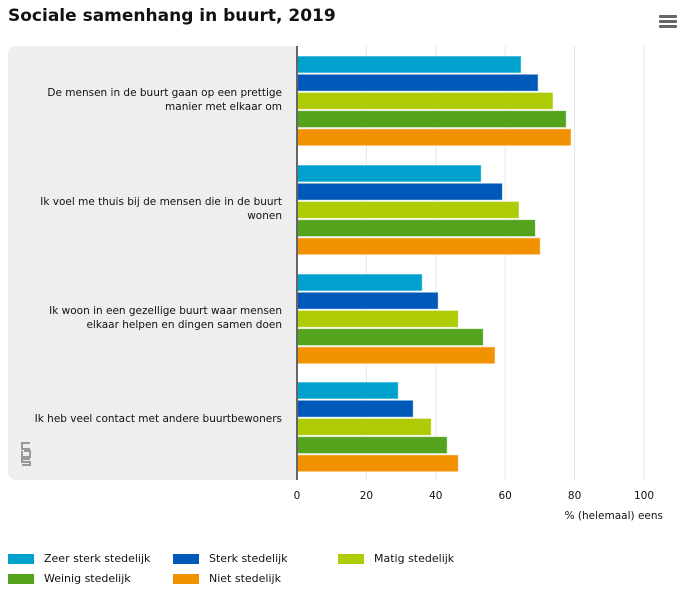 Image resolution: width=686 pixels, height=598 pixels. I want to click on legend-item: Niet stedelijk, so click(227, 578).